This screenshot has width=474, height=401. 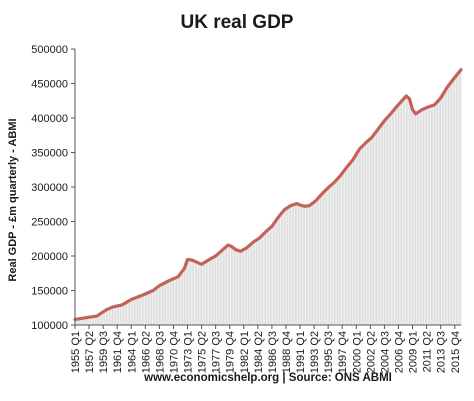 I want to click on x-tick-label: 1959 Q3, so click(x=104, y=352).